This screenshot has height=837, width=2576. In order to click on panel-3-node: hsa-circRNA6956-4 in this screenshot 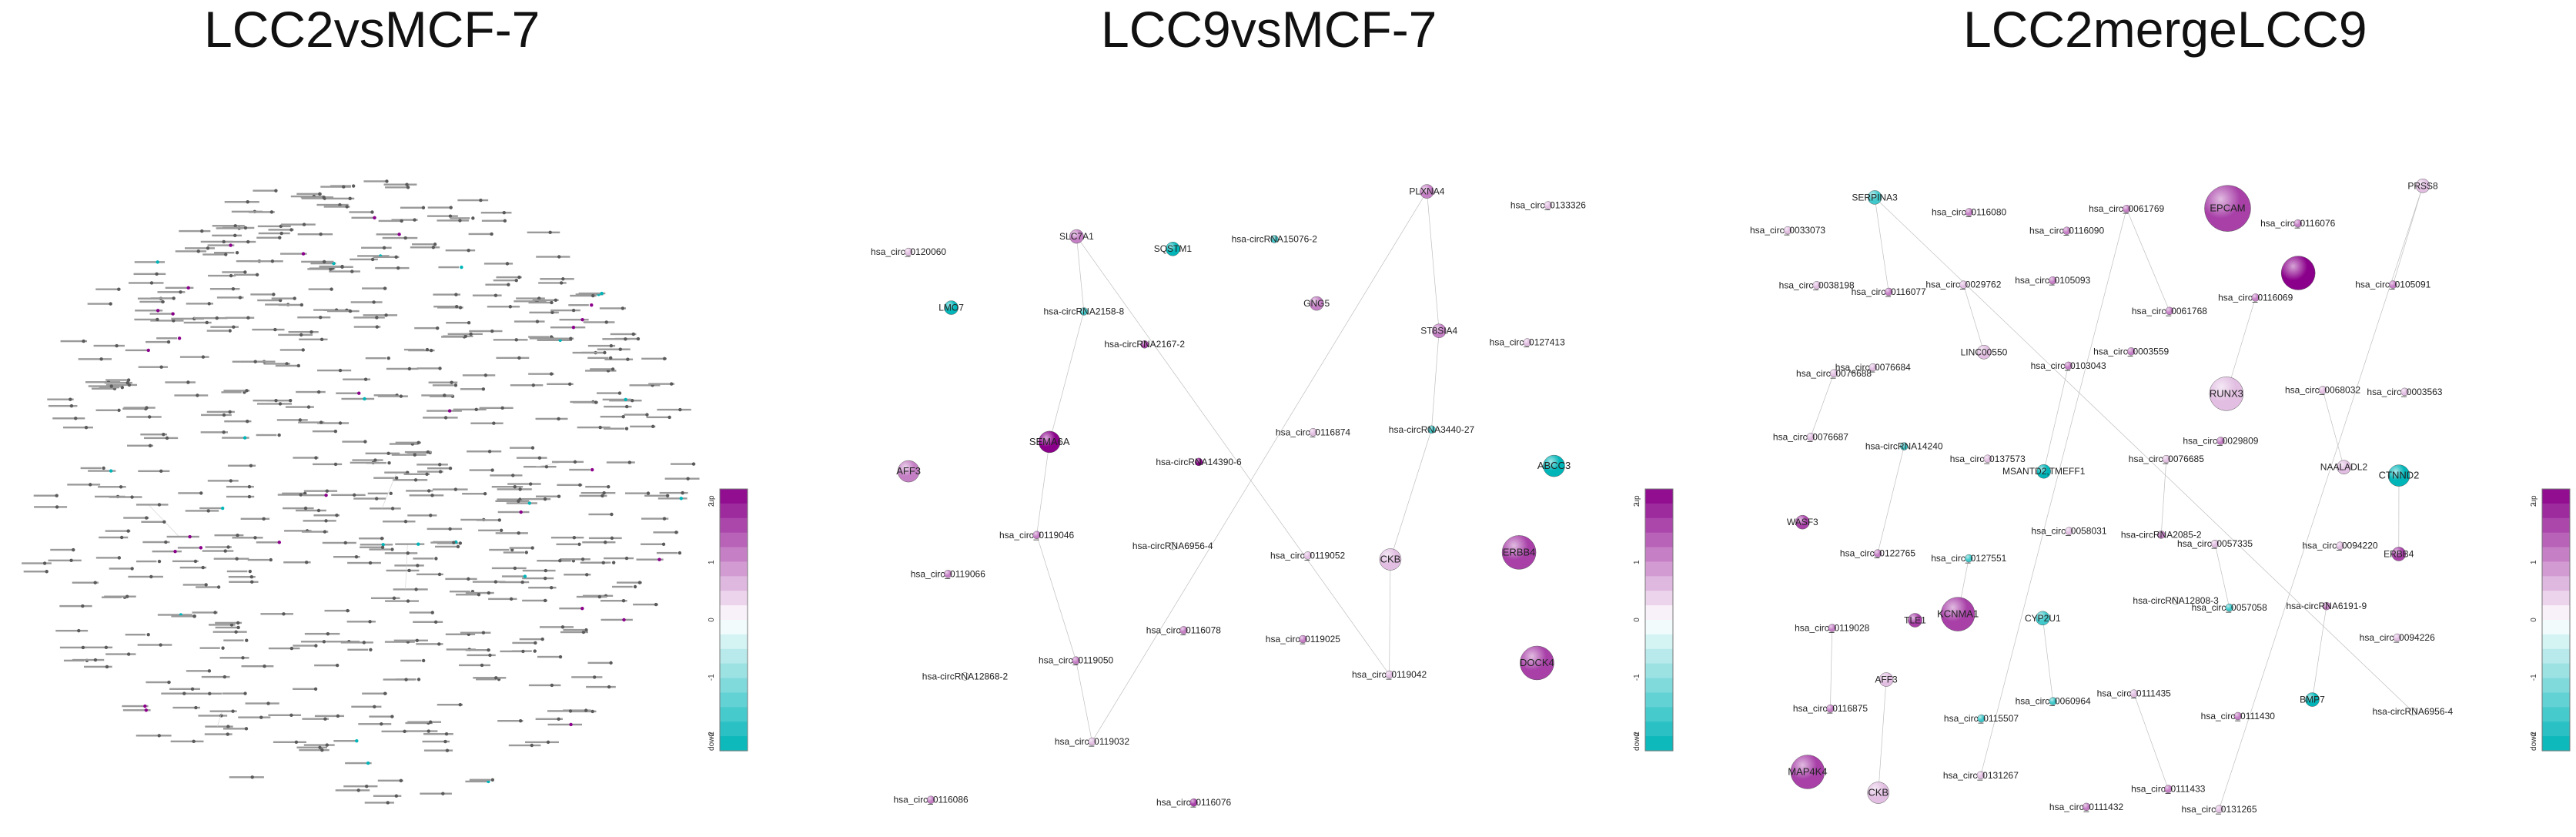, I will do `click(2412, 712)`.